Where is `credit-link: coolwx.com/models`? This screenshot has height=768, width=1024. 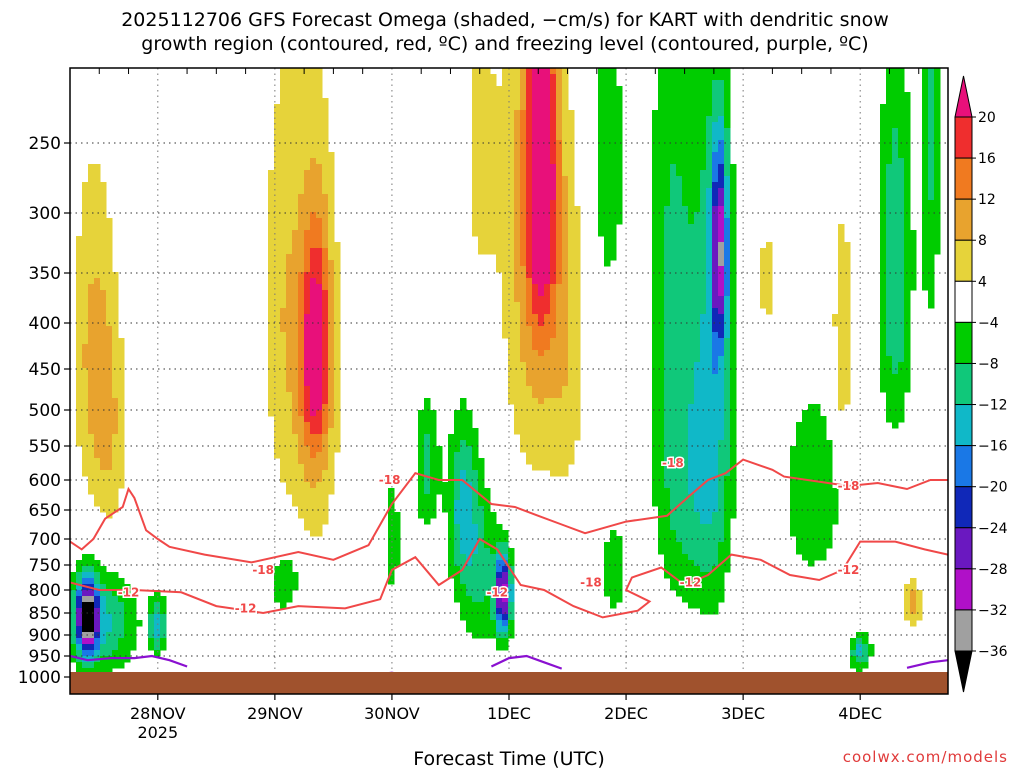
credit-link: coolwx.com/models is located at coordinates (925, 757).